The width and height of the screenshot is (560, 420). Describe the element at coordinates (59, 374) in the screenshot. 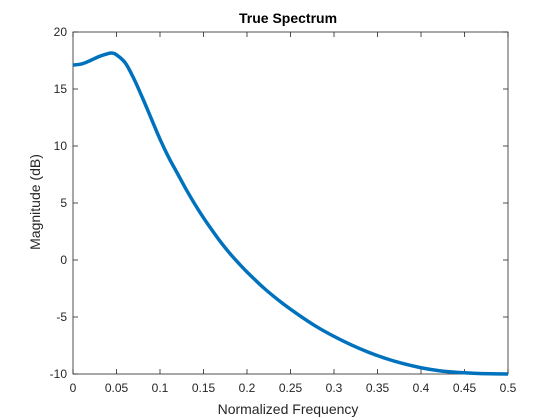

I see `y-tick-label: -10` at that location.